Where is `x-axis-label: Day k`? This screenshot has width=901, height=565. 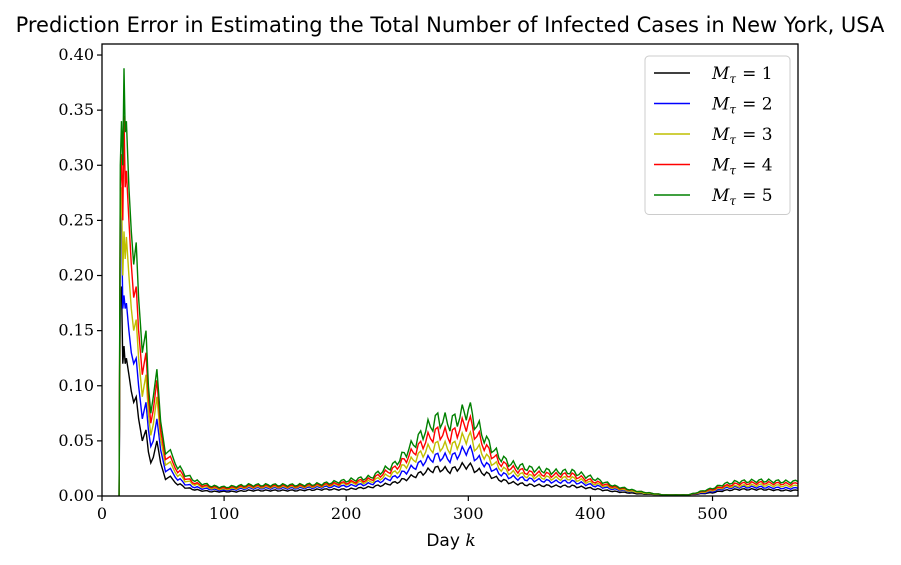 x-axis-label: Day k is located at coordinates (450, 541).